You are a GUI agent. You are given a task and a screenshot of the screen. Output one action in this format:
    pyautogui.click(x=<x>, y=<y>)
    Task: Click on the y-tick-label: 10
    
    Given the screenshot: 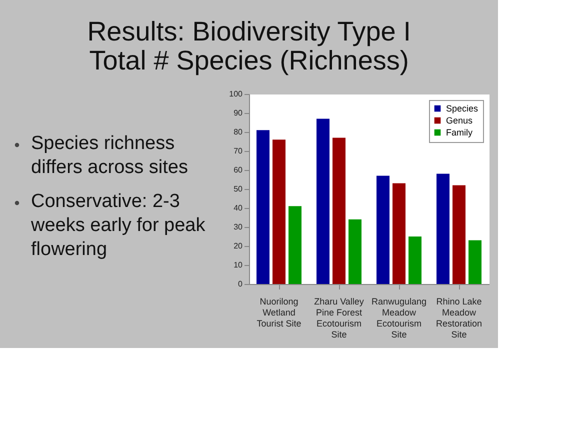 What is the action you would take?
    pyautogui.click(x=239, y=265)
    